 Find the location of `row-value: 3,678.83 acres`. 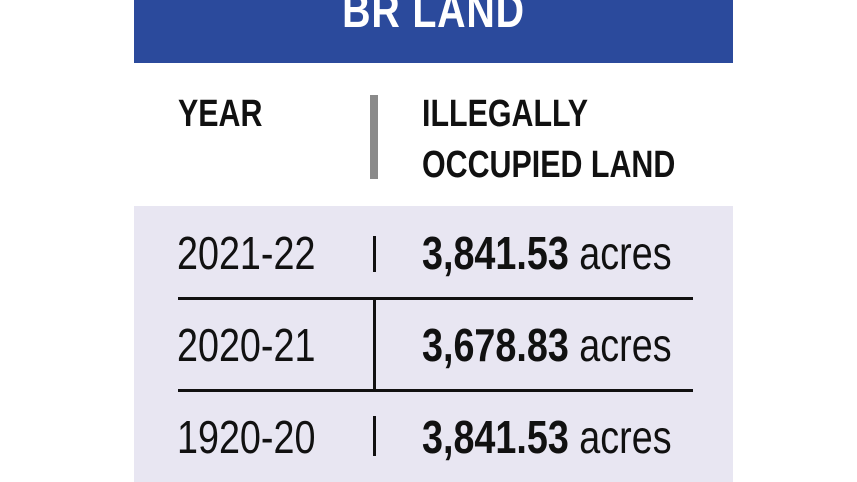

row-value: 3,678.83 acres is located at coordinates (547, 345).